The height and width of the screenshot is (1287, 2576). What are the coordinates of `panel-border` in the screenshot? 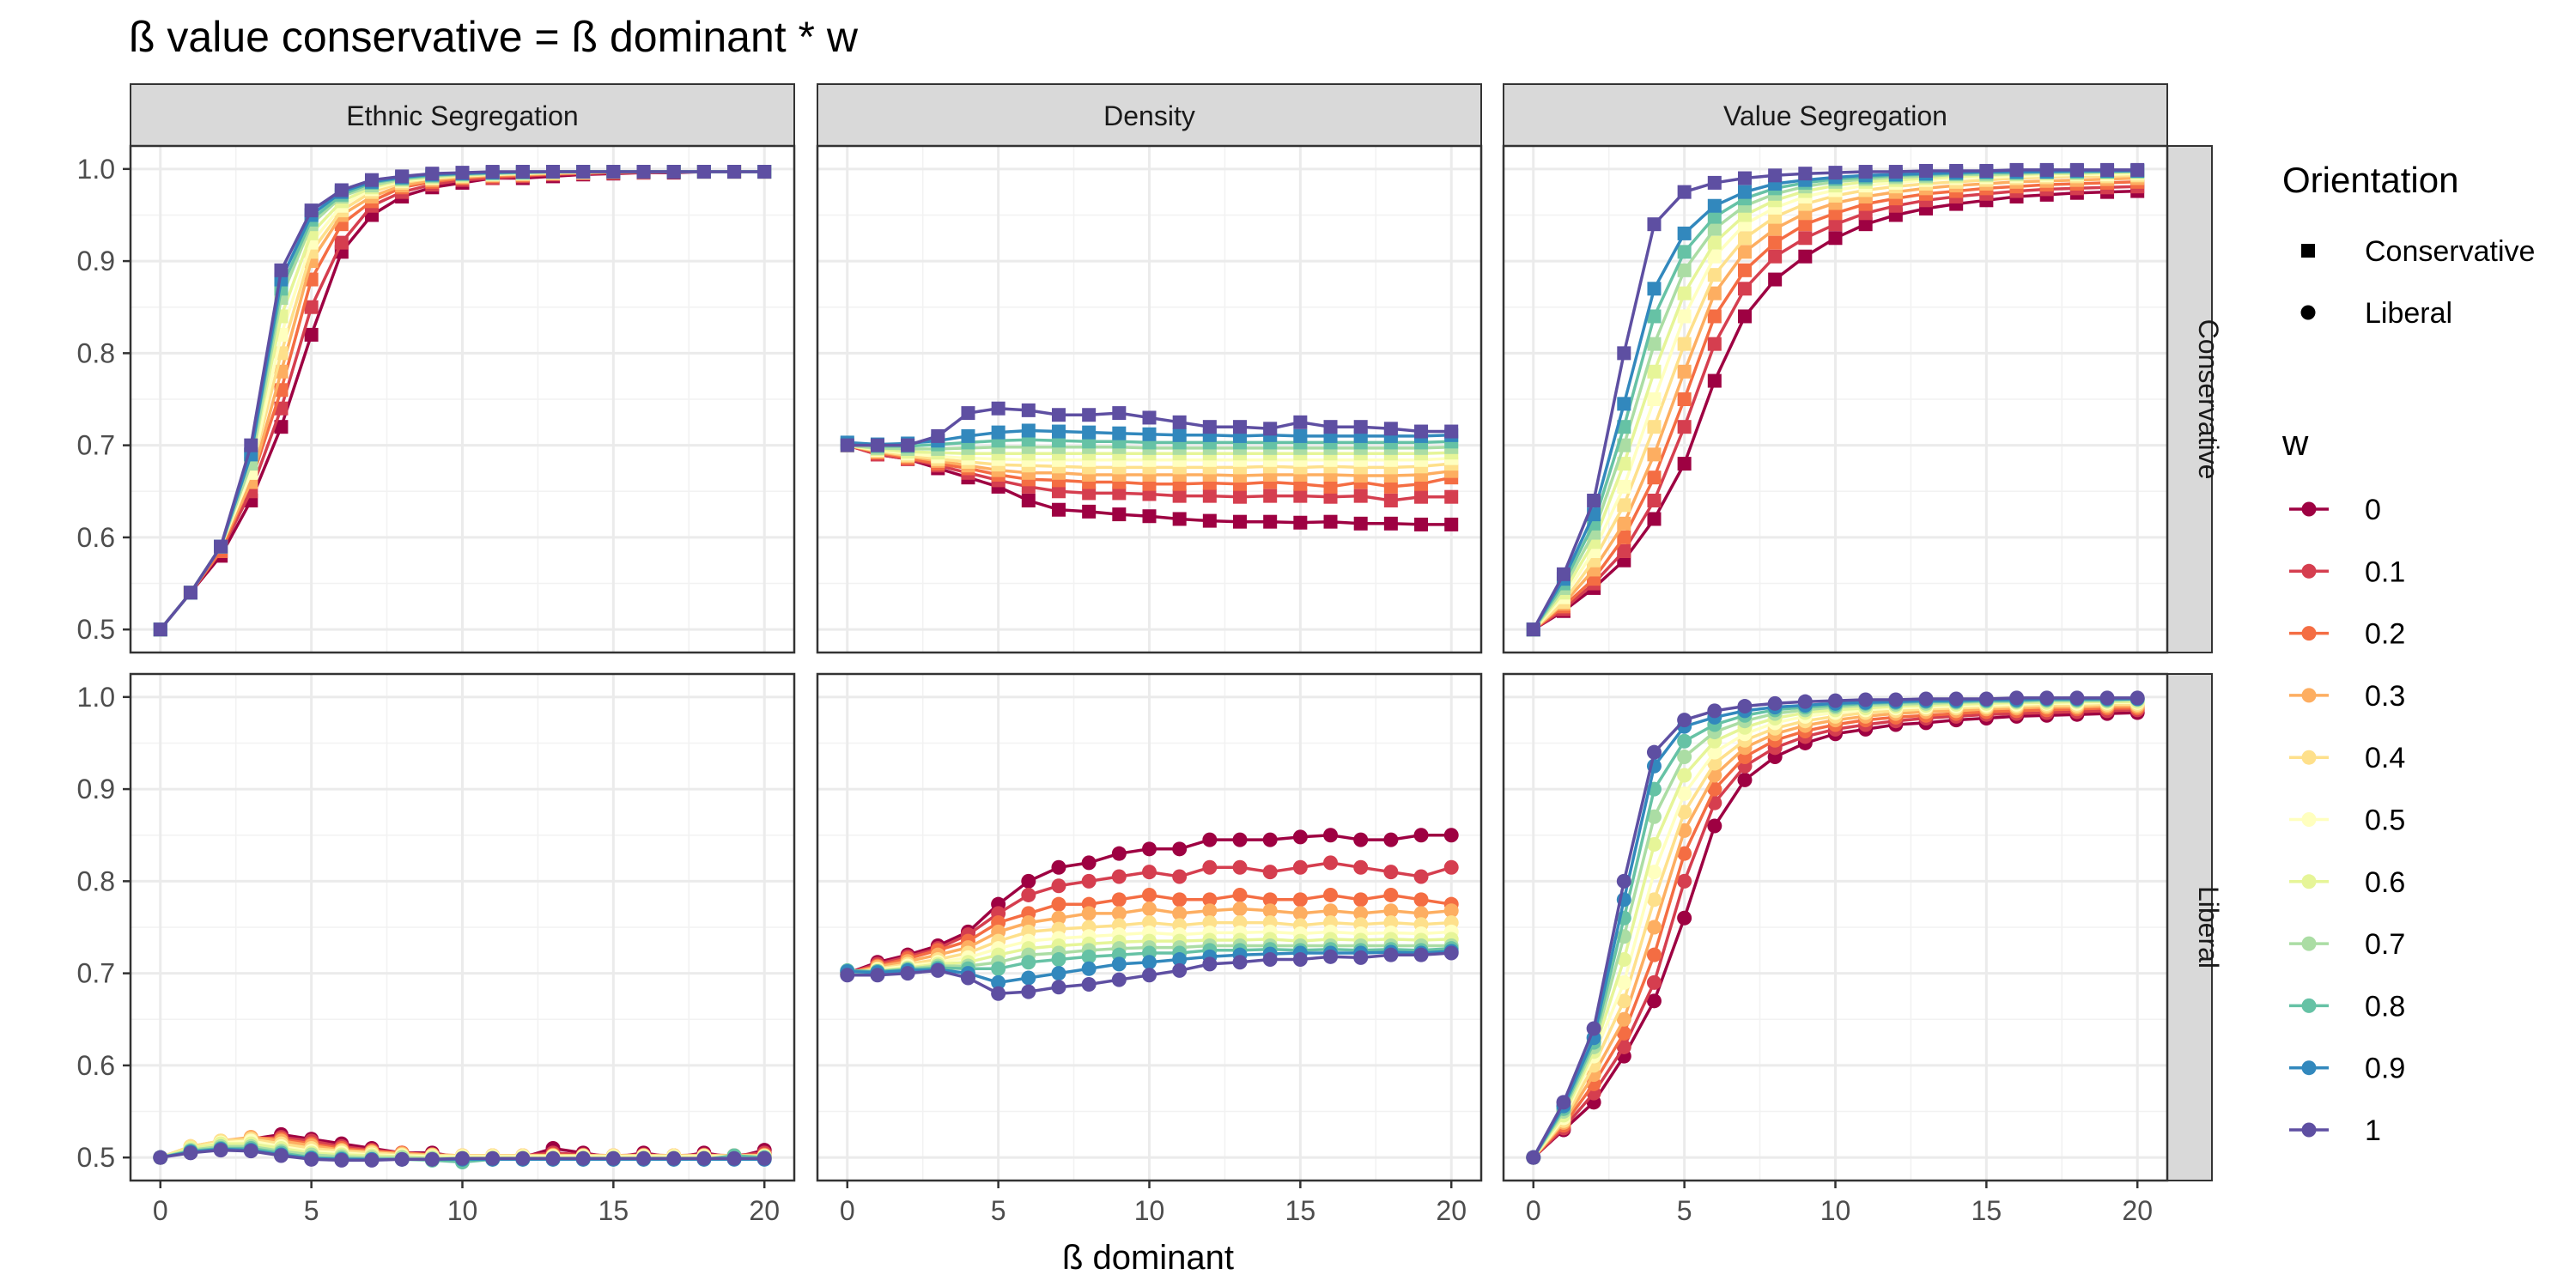 It's located at (463, 399).